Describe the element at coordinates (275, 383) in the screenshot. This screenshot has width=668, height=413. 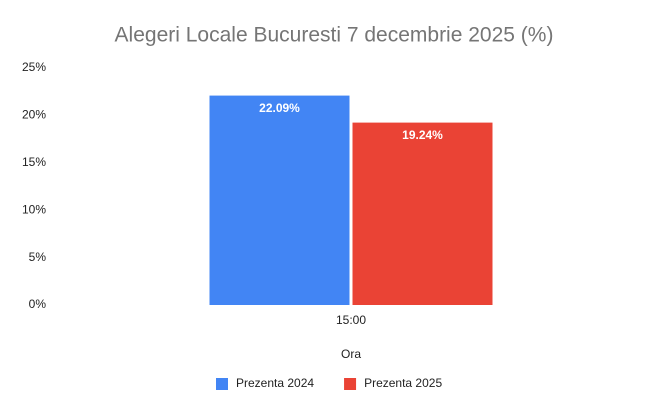
I see `legend-label: Prezenta 2024` at that location.